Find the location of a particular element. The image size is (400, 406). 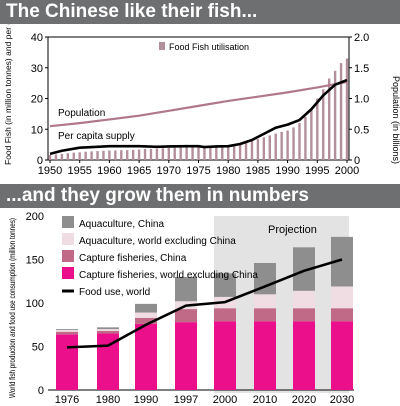

bottom-y-tick-label: 150 is located at coordinates (35, 261).